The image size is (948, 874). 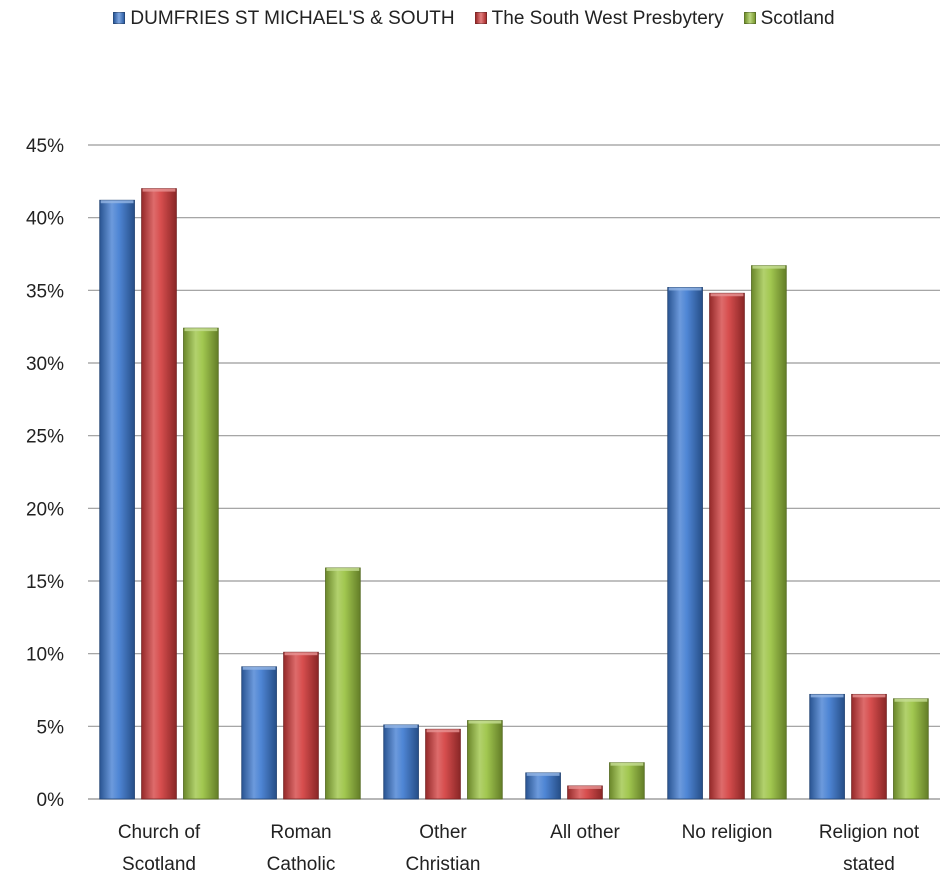 What do you see at coordinates (159, 864) in the screenshot?
I see `x-tick-label-line: Scotland` at bounding box center [159, 864].